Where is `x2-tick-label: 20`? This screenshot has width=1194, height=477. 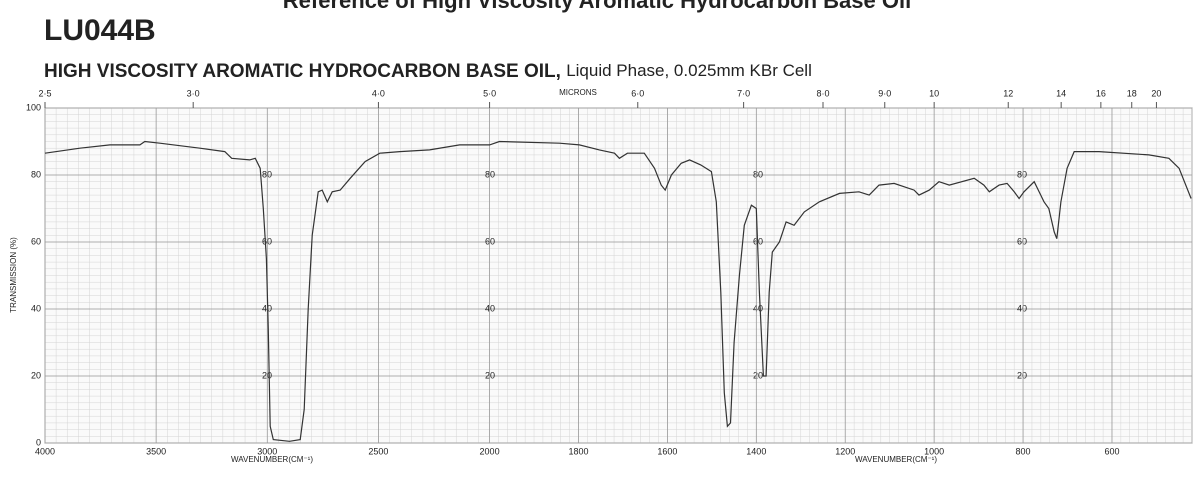
x2-tick-label: 20 is located at coordinates (1156, 93).